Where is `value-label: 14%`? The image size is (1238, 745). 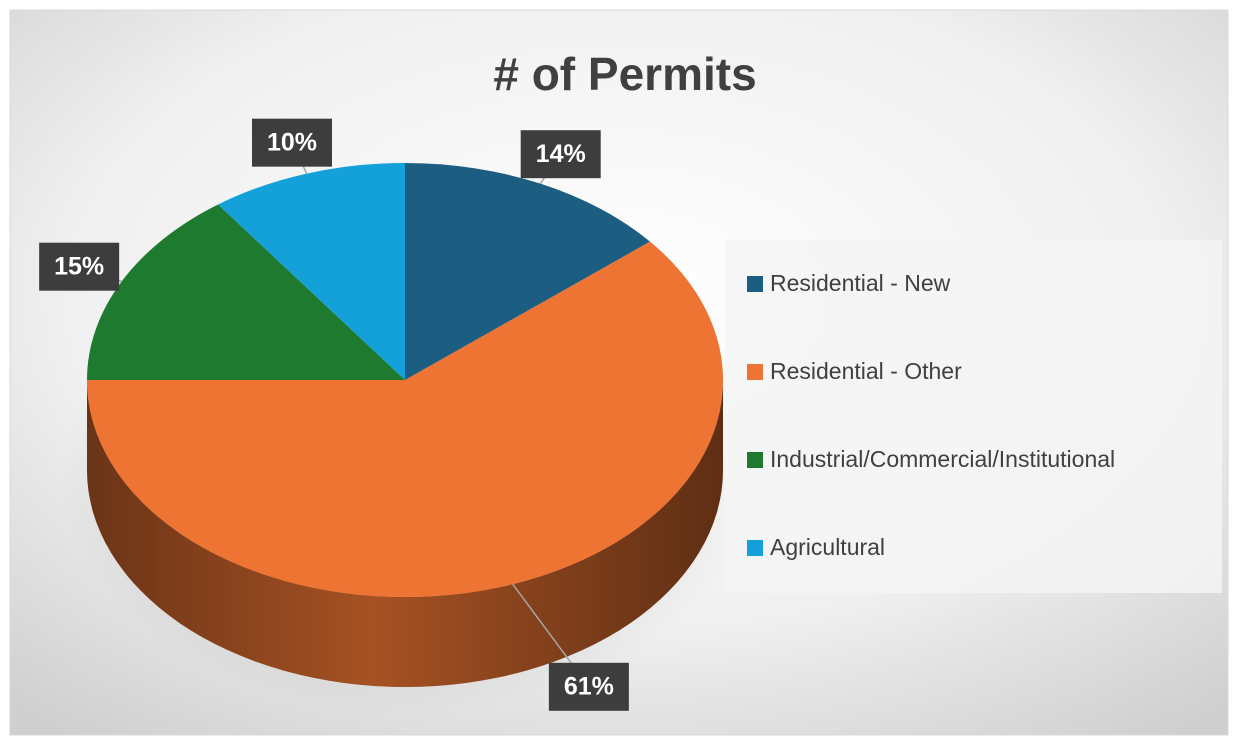
value-label: 14% is located at coordinates (561, 154).